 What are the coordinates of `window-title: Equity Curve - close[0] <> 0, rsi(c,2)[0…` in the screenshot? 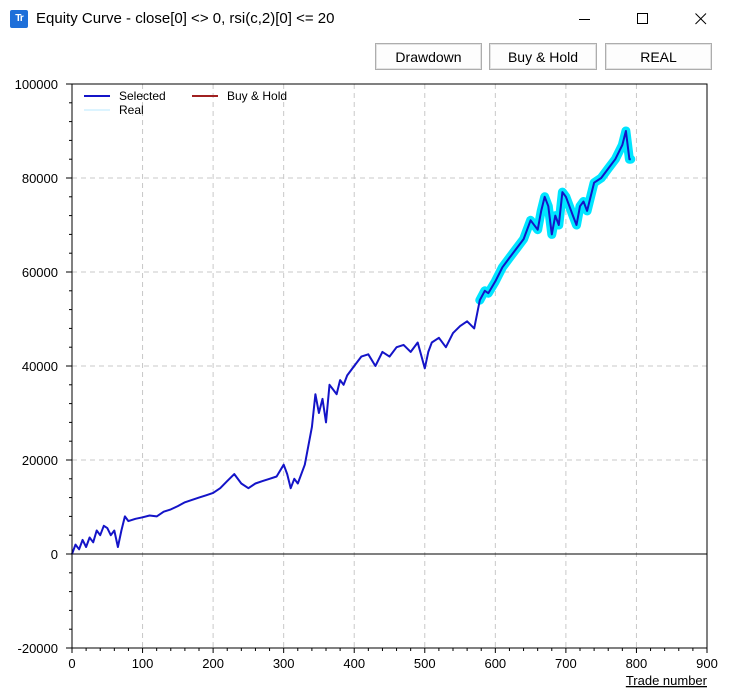 It's located at (185, 18).